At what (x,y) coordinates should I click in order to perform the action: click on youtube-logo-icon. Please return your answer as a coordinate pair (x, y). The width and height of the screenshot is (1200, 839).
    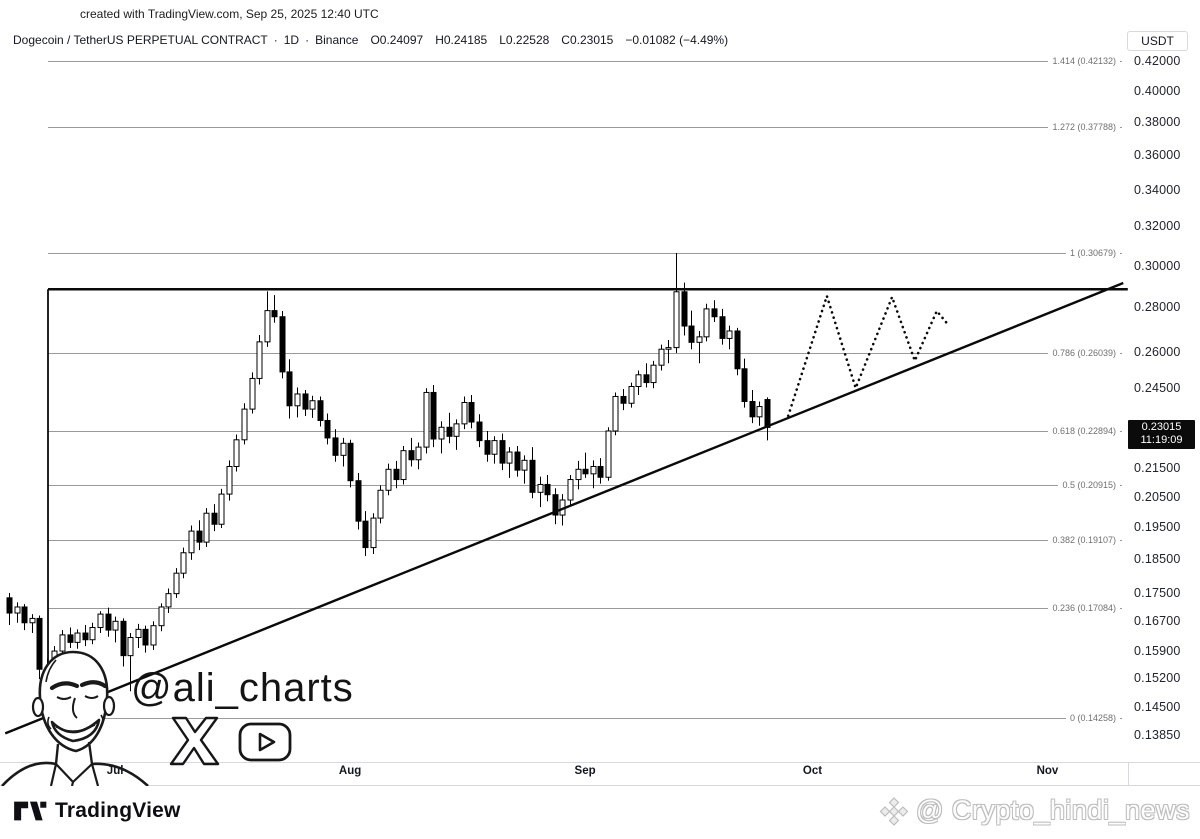
    Looking at the image, I should click on (265, 742).